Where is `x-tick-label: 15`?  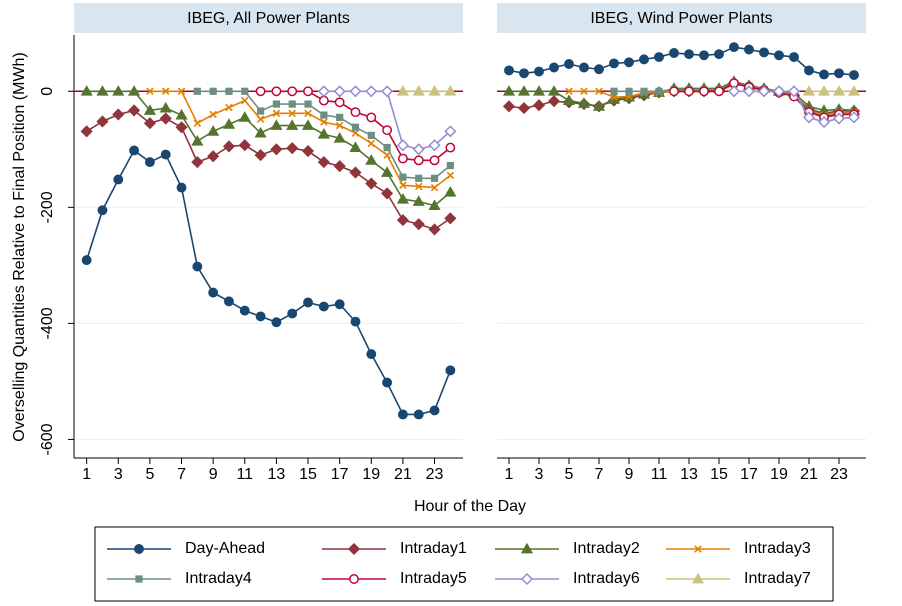 x-tick-label: 15 is located at coordinates (308, 474).